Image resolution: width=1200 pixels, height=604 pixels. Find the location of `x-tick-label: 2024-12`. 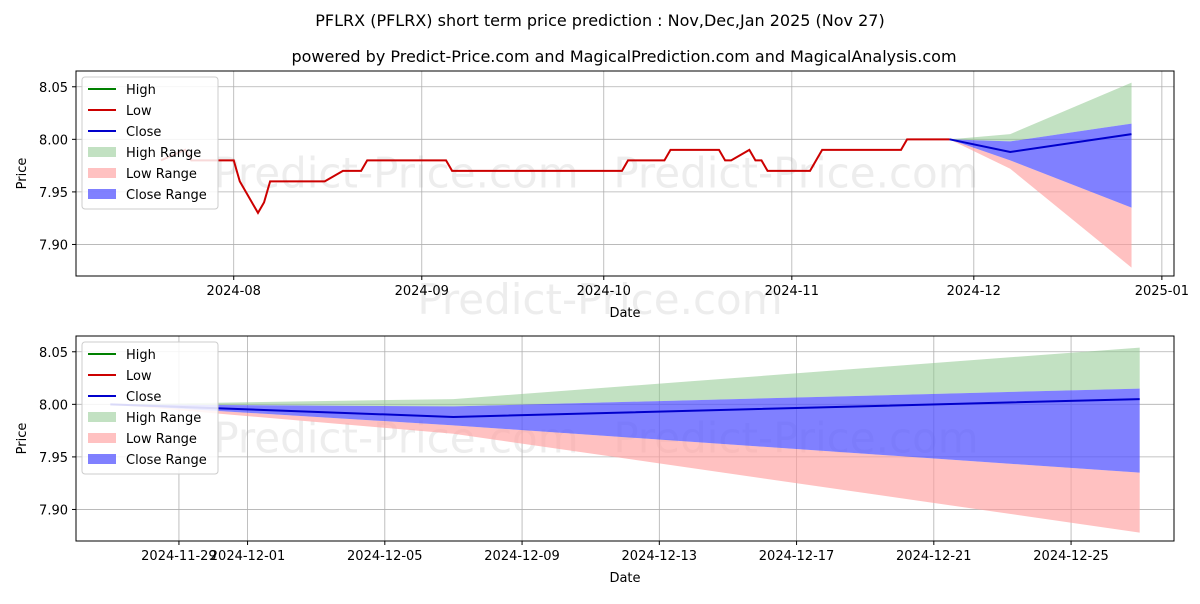

x-tick-label: 2024-12 is located at coordinates (974, 291).